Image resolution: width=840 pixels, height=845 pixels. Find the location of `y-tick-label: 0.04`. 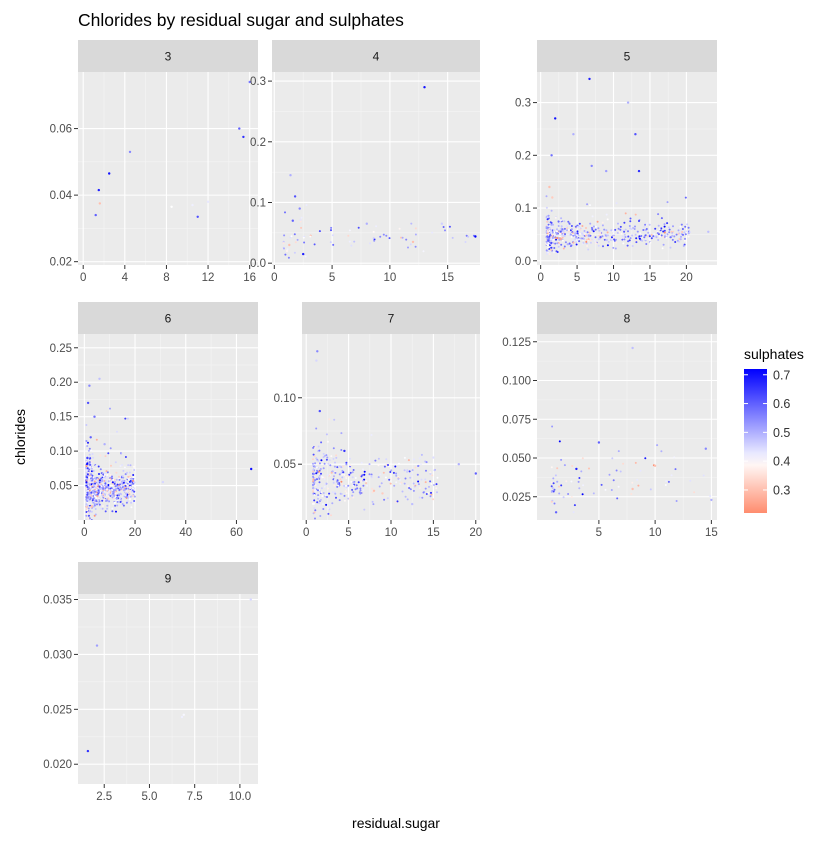

y-tick-label: 0.04 is located at coordinates (61, 196).